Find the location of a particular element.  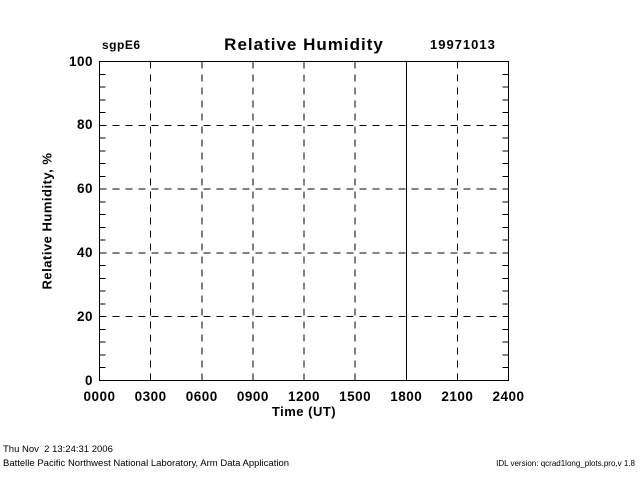

timestamp-label: Thu Nov 2 13:24:31 2006 is located at coordinates (58, 449).